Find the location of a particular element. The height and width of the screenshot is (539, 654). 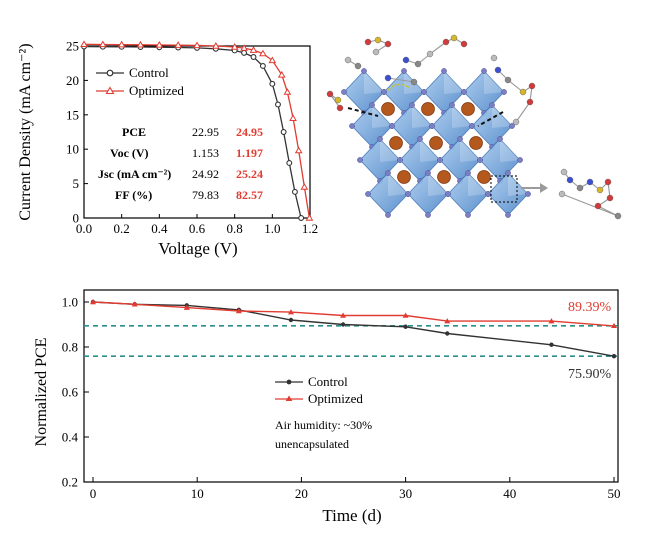

table-row-jsc-label: Jsc (mA cm⁻²) is located at coordinates (134, 174).